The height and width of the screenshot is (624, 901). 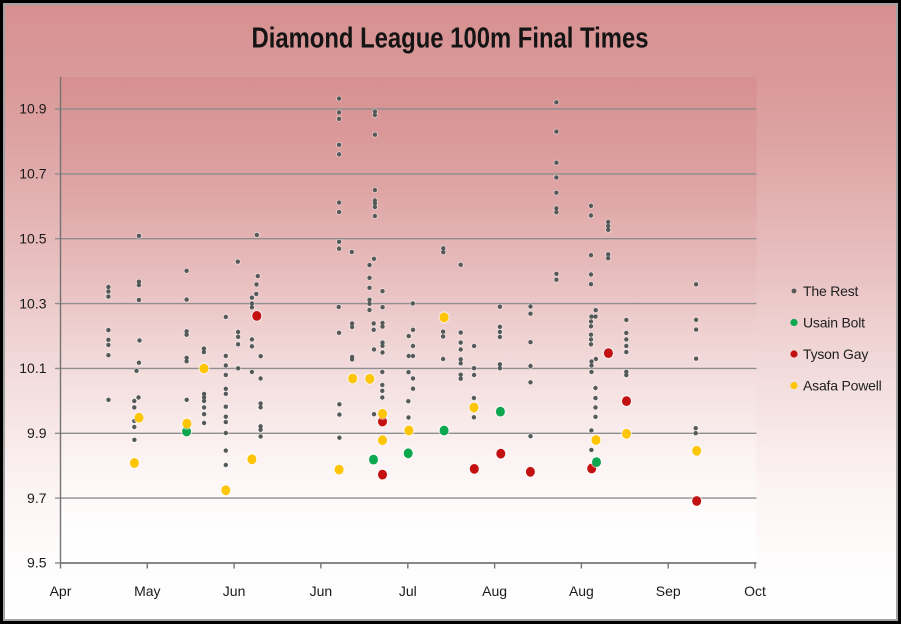 What do you see at coordinates (835, 354) in the screenshot?
I see `svg-text: Tyson Gay` at bounding box center [835, 354].